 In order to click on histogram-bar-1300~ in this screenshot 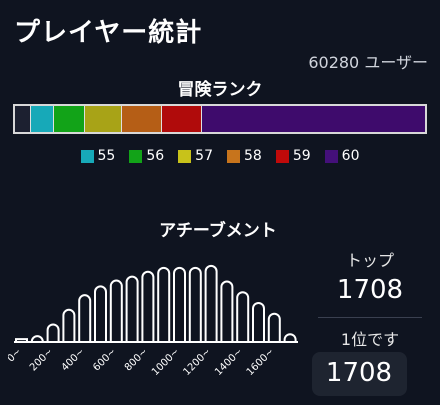, I will do `click(227, 311)`.